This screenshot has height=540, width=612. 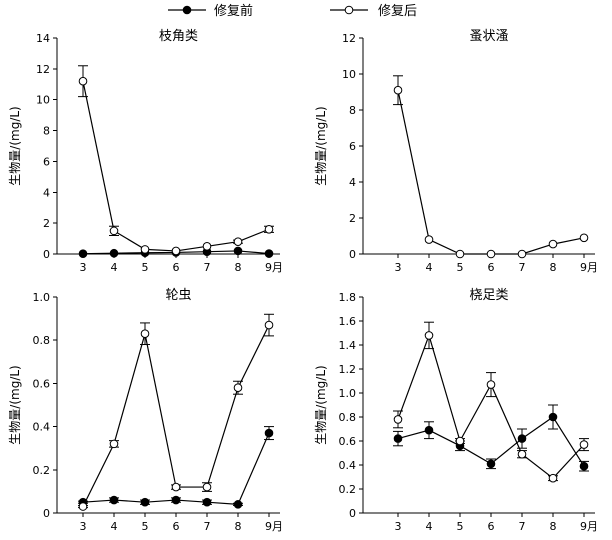 What do you see at coordinates (348, 417) in the screenshot?
I see `y-tick-label: 0.8` at bounding box center [348, 417].